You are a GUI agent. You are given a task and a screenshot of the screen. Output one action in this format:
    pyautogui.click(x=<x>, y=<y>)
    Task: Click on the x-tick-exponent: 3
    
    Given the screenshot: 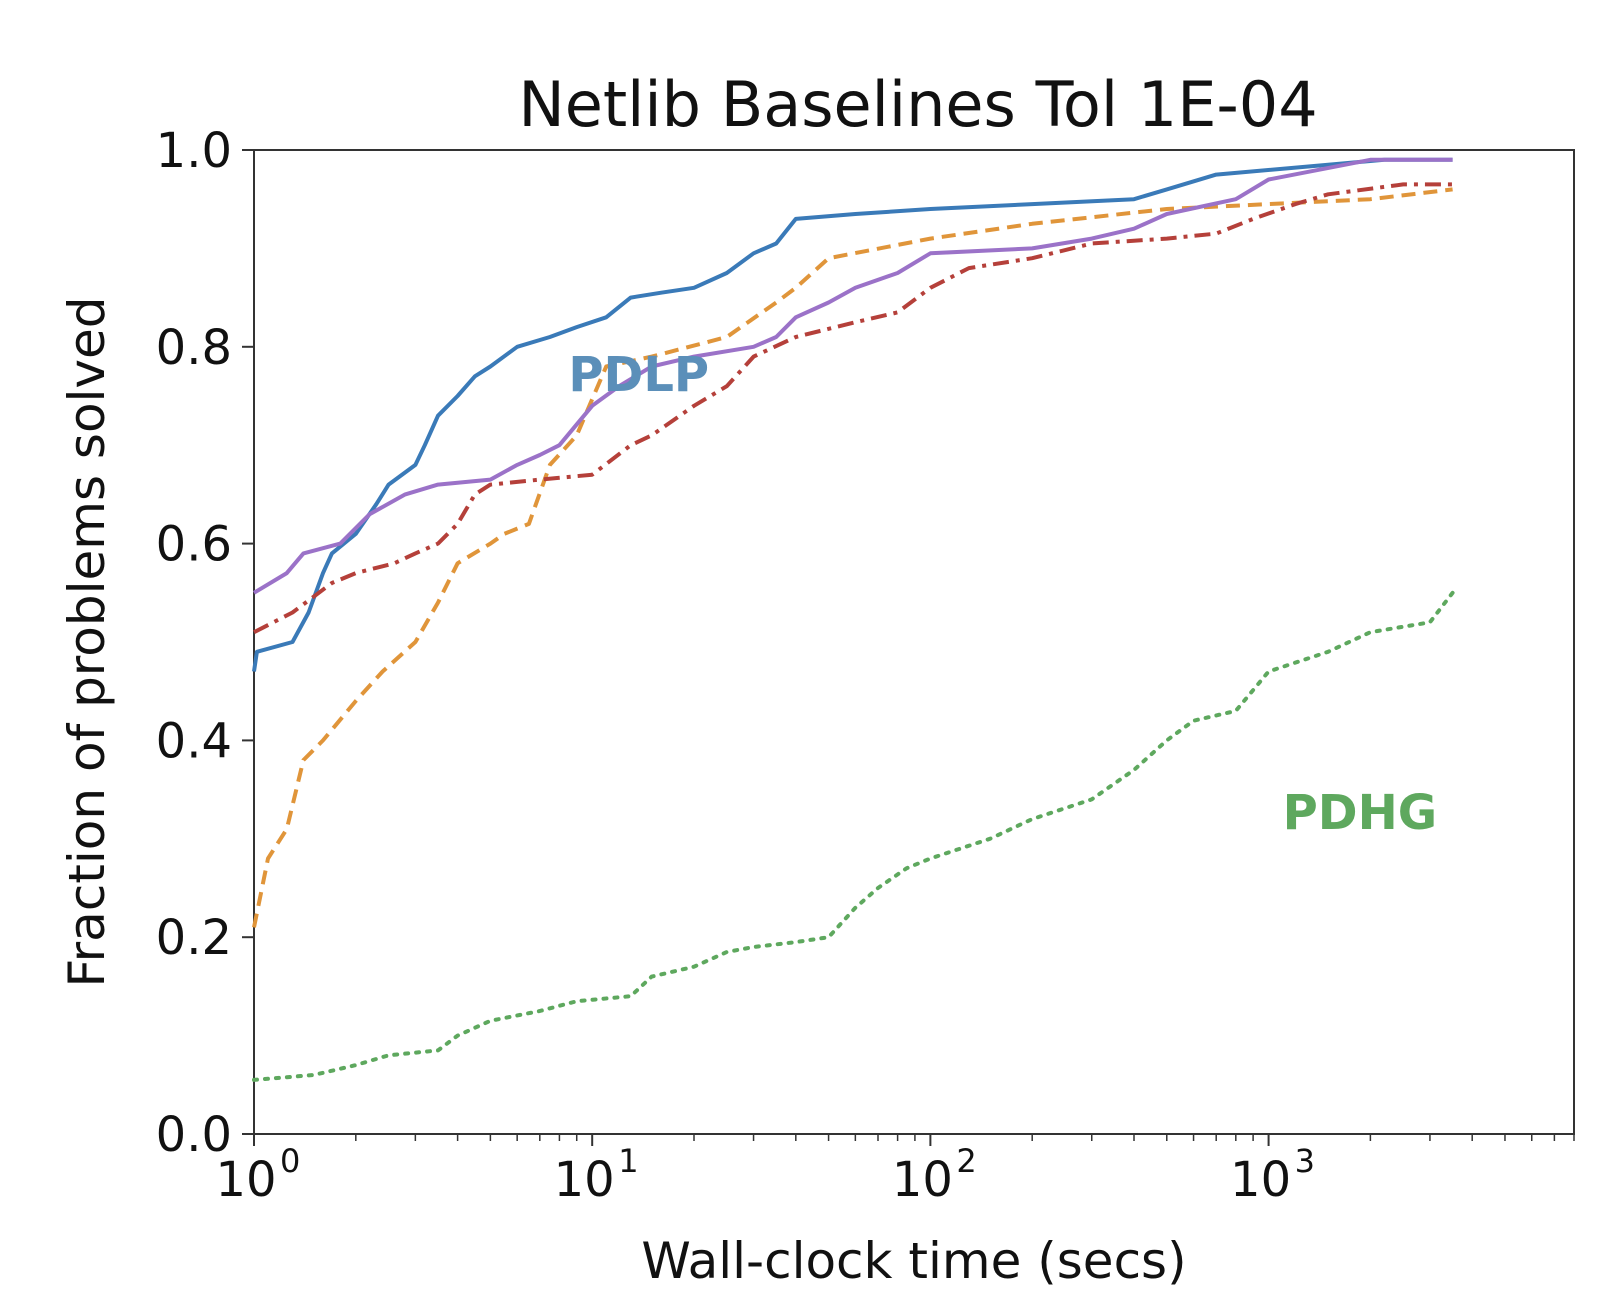 What is the action you would take?
    pyautogui.click(x=1305, y=1161)
    